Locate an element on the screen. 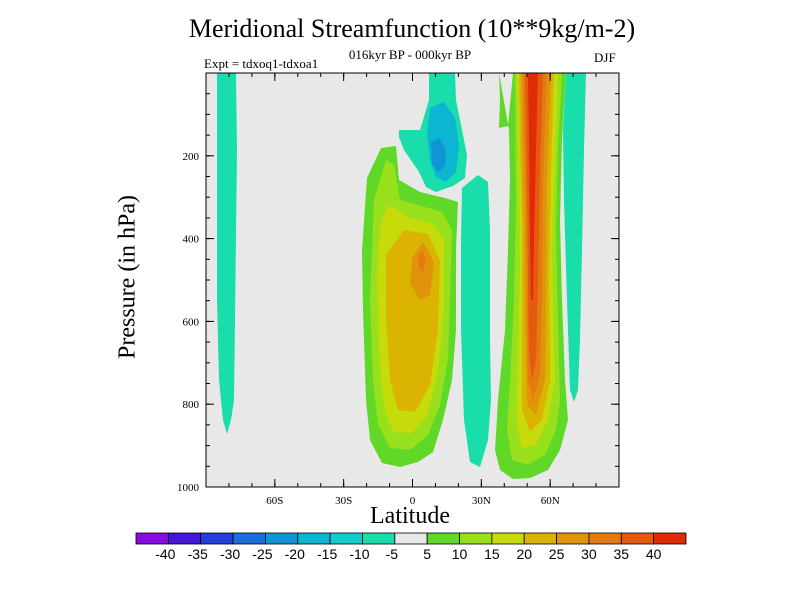  x-tick-label: 0 is located at coordinates (413, 501).